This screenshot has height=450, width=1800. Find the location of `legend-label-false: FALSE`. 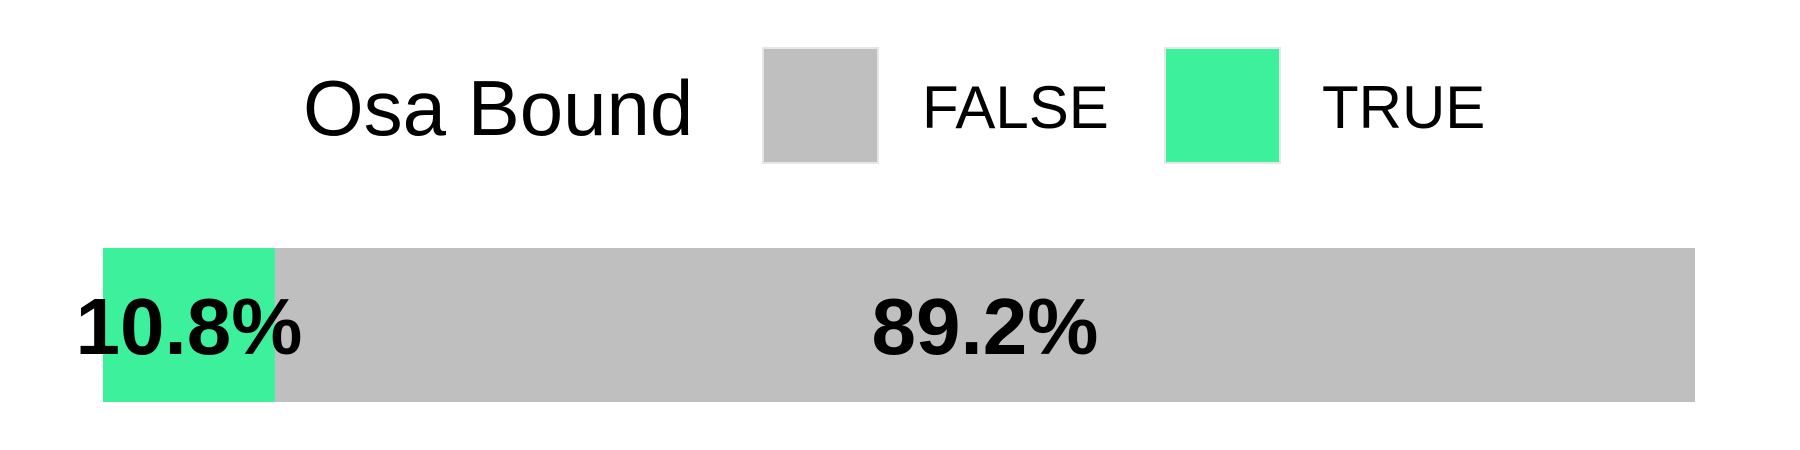

legend-label-false: FALSE is located at coordinates (1015, 107).